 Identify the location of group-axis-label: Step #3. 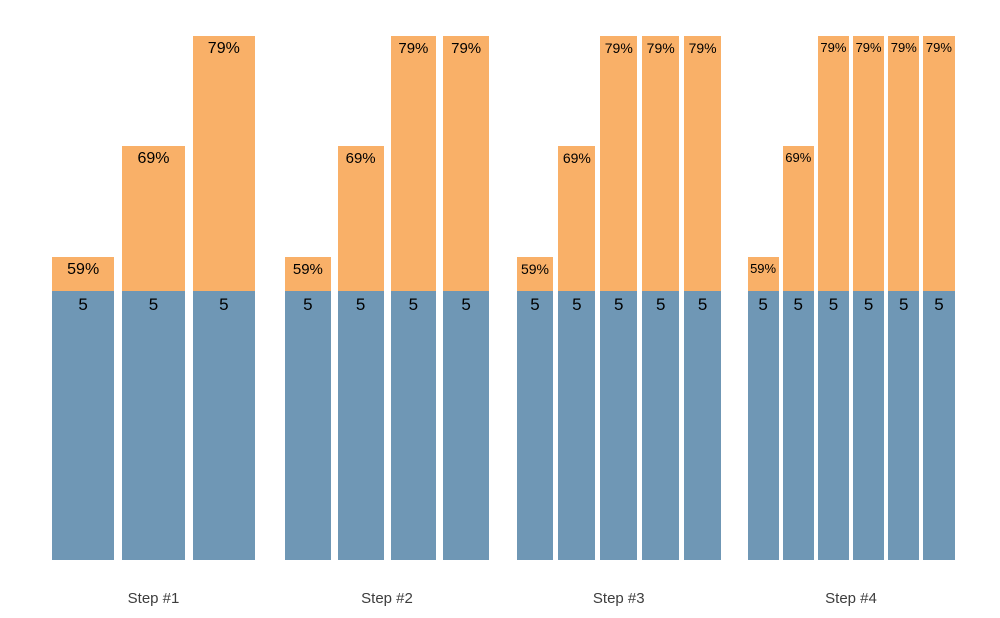
(618, 598).